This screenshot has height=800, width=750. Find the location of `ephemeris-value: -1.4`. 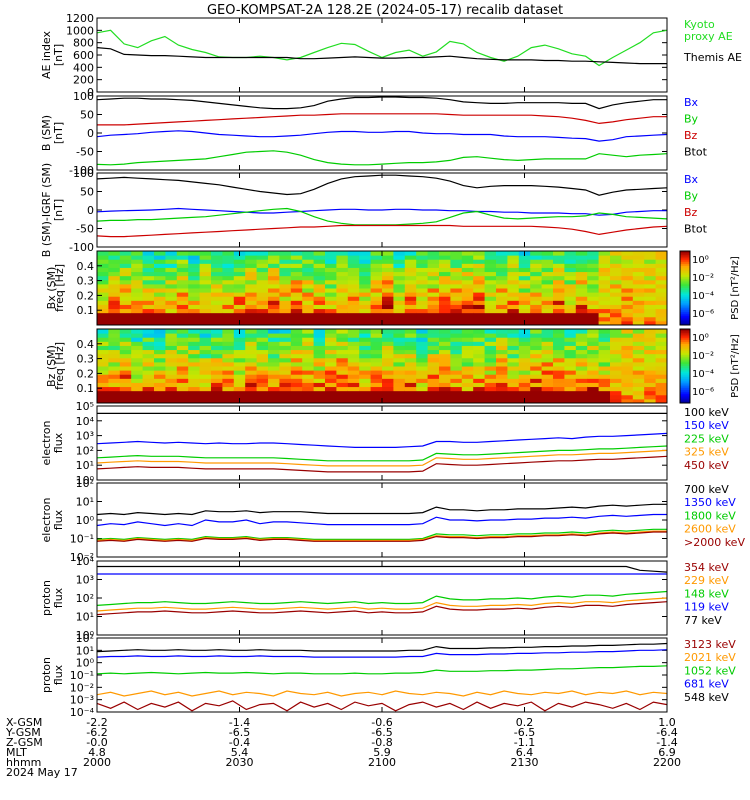

ephemeris-value: -1.4 is located at coordinates (666, 742).